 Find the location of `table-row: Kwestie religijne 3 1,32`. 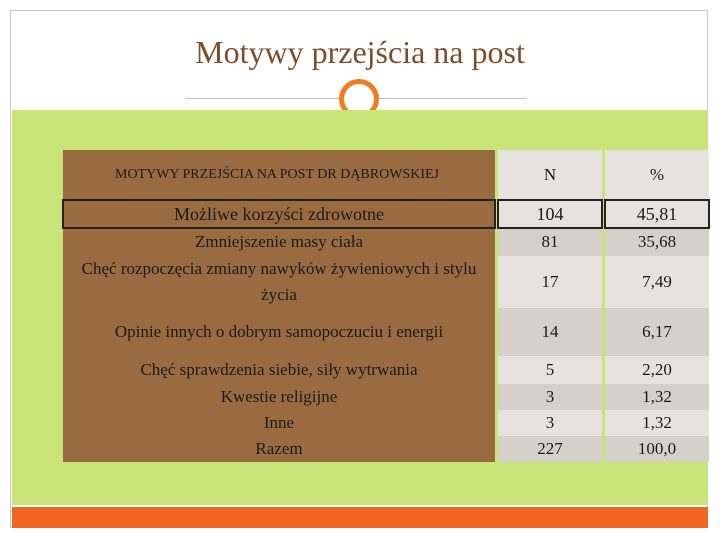

table-row: Kwestie religijne 3 1,32 is located at coordinates (386, 397).